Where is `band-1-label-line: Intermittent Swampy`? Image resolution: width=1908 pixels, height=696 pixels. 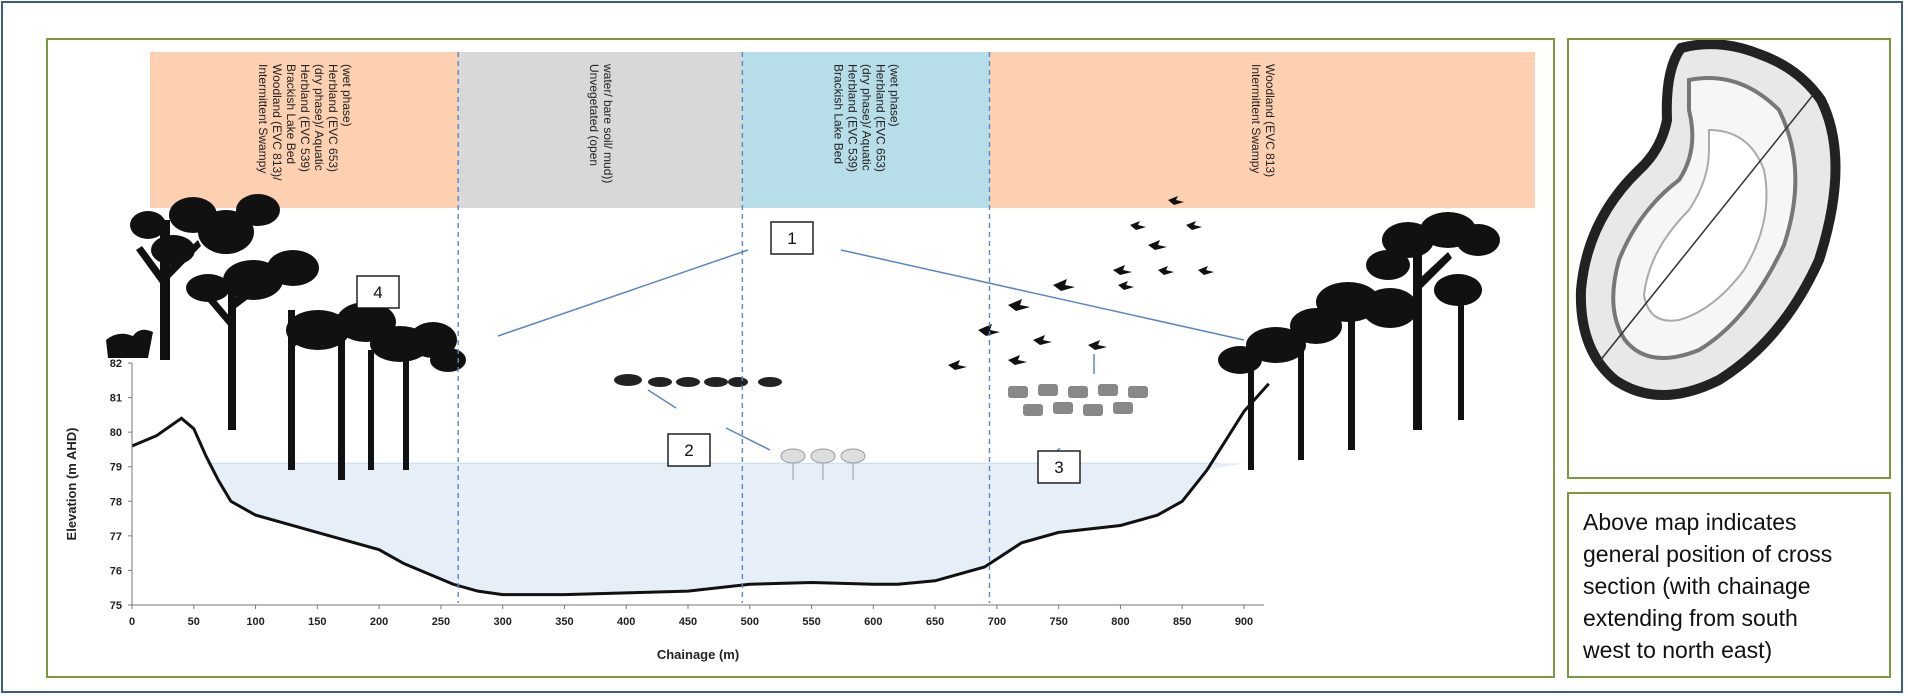
band-1-label-line: Intermittent Swampy is located at coordinates (263, 118).